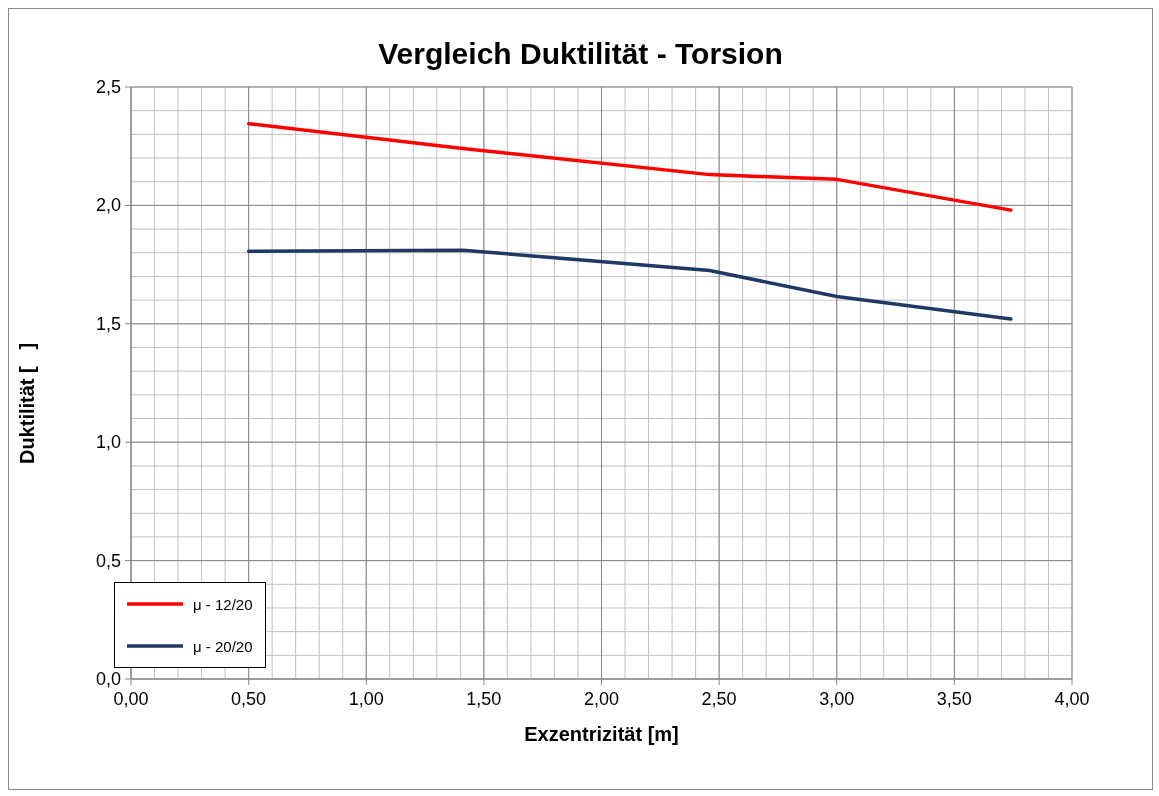 This screenshot has height=796, width=1159. I want to click on x-tick-label: 1,50, so click(484, 699).